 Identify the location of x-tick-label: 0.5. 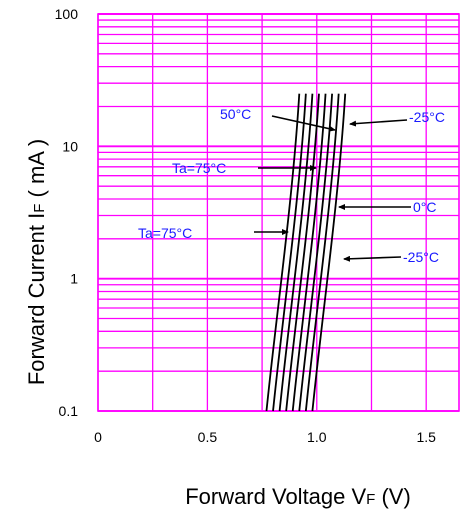
(208, 437).